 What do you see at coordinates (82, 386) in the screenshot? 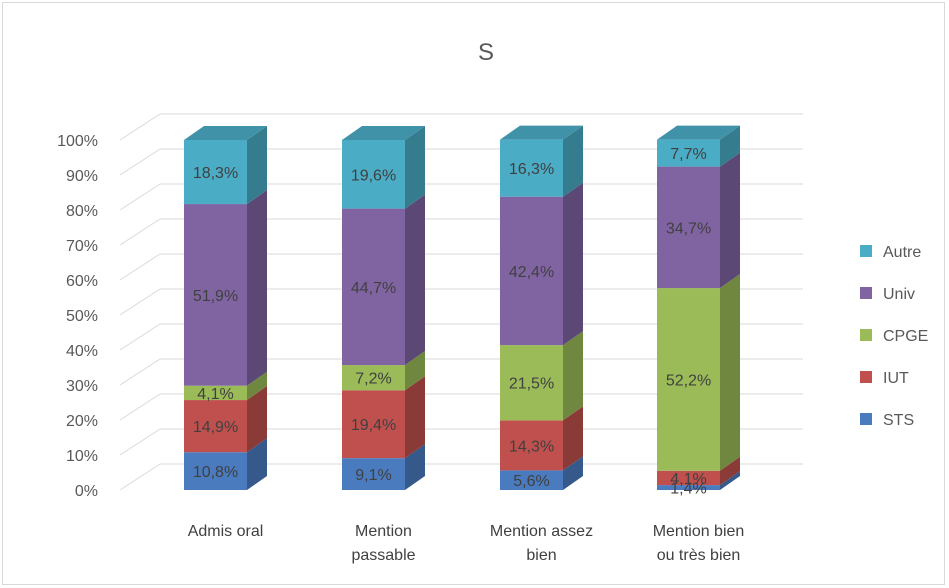
I see `y-tick-label: 30%` at bounding box center [82, 386].